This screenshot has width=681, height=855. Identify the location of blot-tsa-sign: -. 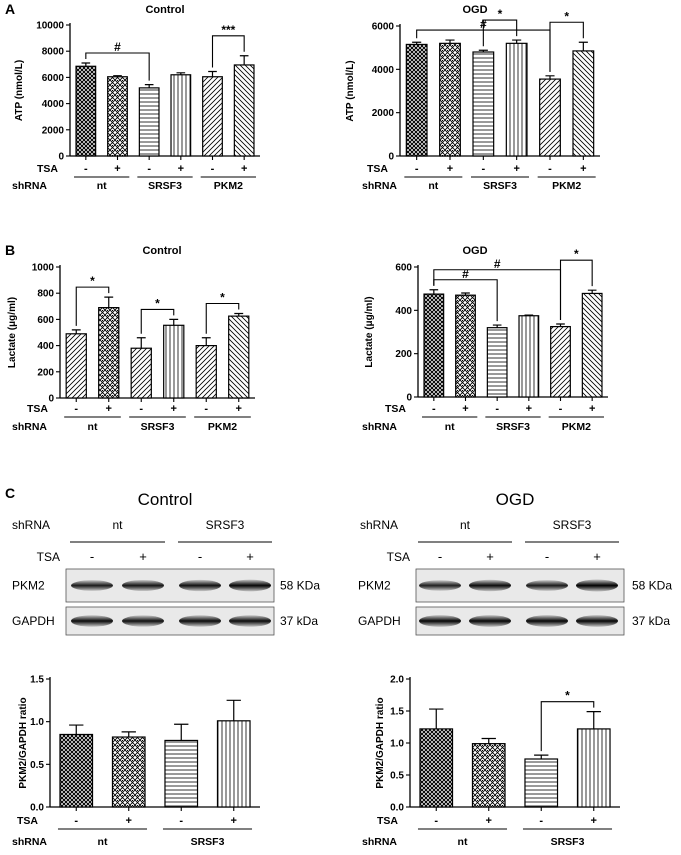
(440, 556).